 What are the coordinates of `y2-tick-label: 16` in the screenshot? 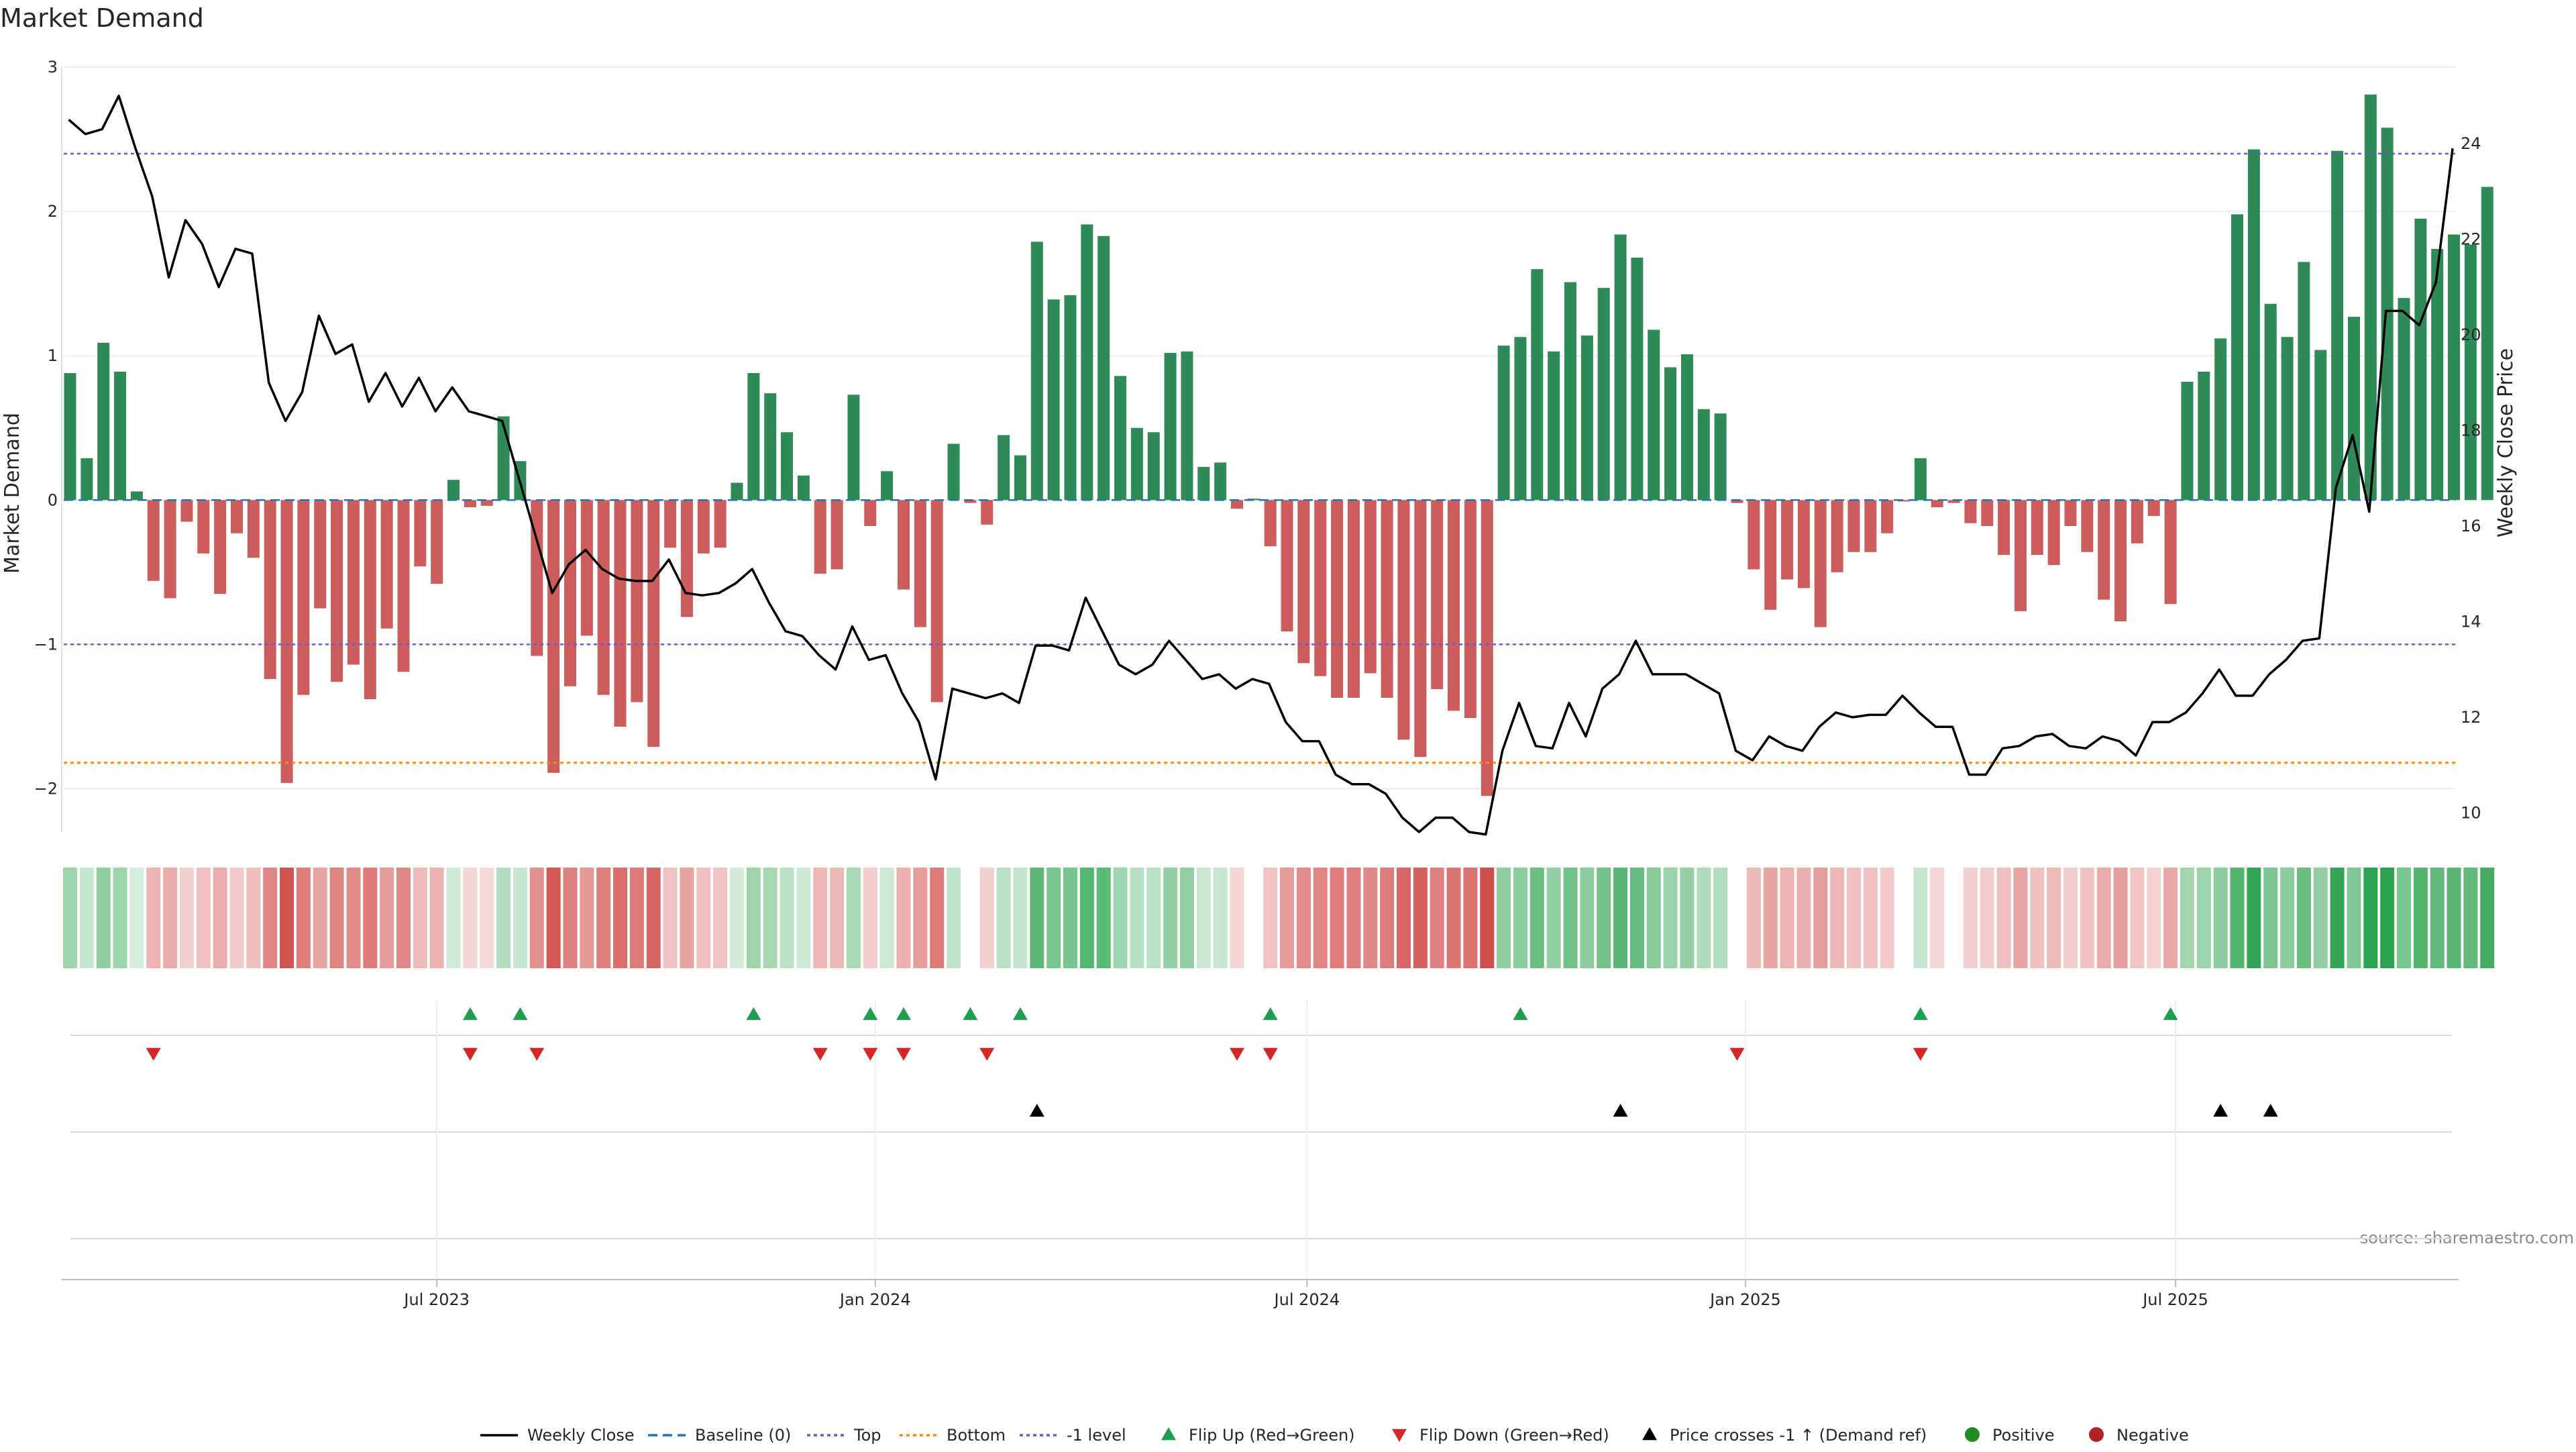 It's located at (2471, 526).